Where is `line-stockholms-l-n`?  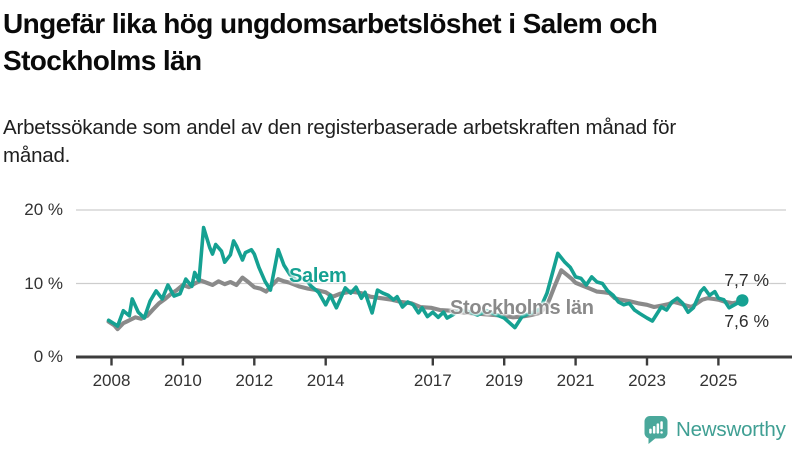 line-stockholms-l-n is located at coordinates (425, 300).